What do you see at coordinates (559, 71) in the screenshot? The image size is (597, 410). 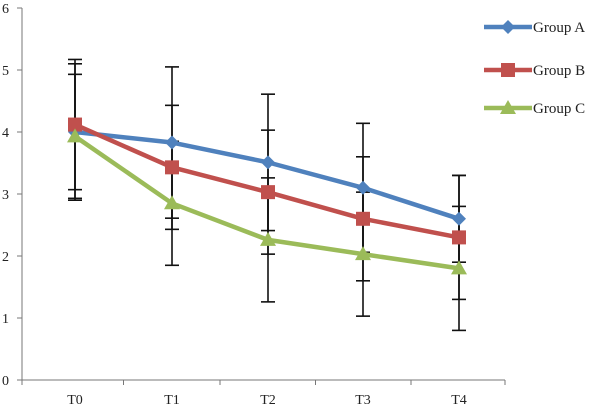 I see `legend-label: Group B` at bounding box center [559, 71].